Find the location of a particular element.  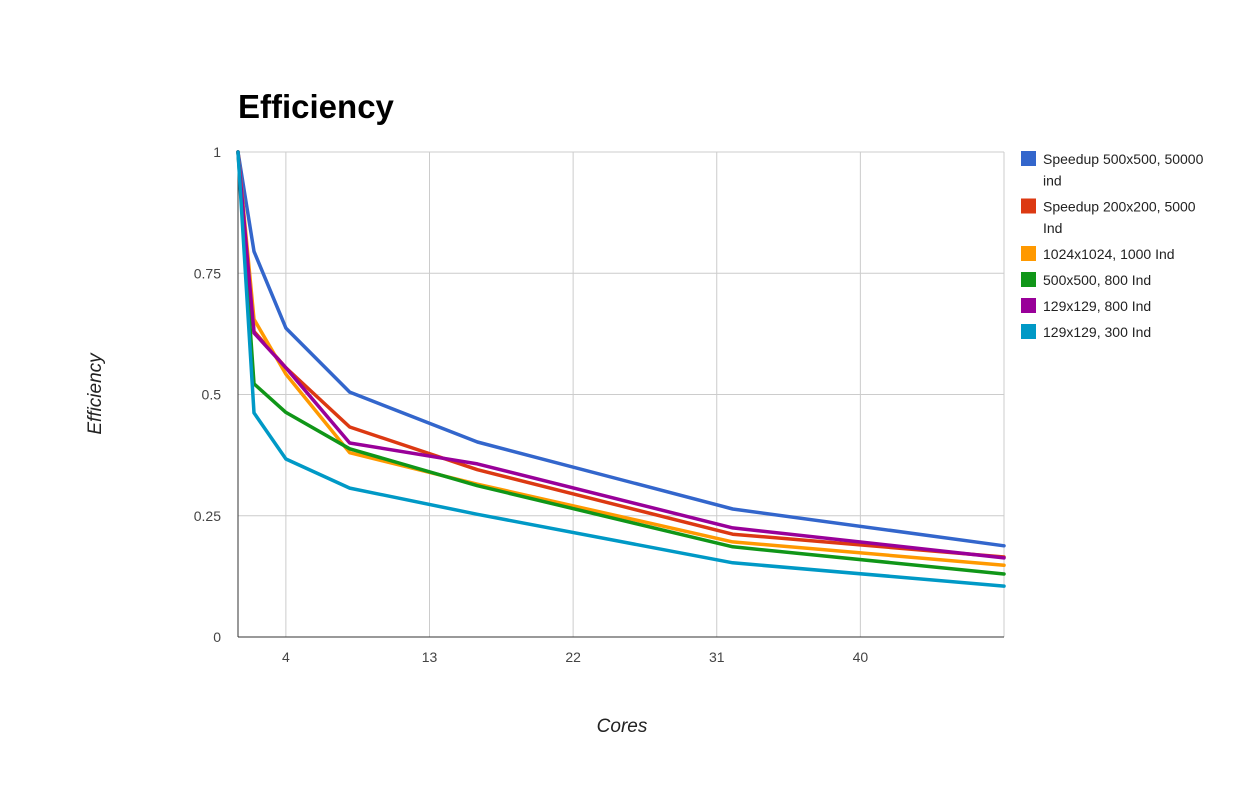

y-axis-title: Efficiency is located at coordinates (95, 393).